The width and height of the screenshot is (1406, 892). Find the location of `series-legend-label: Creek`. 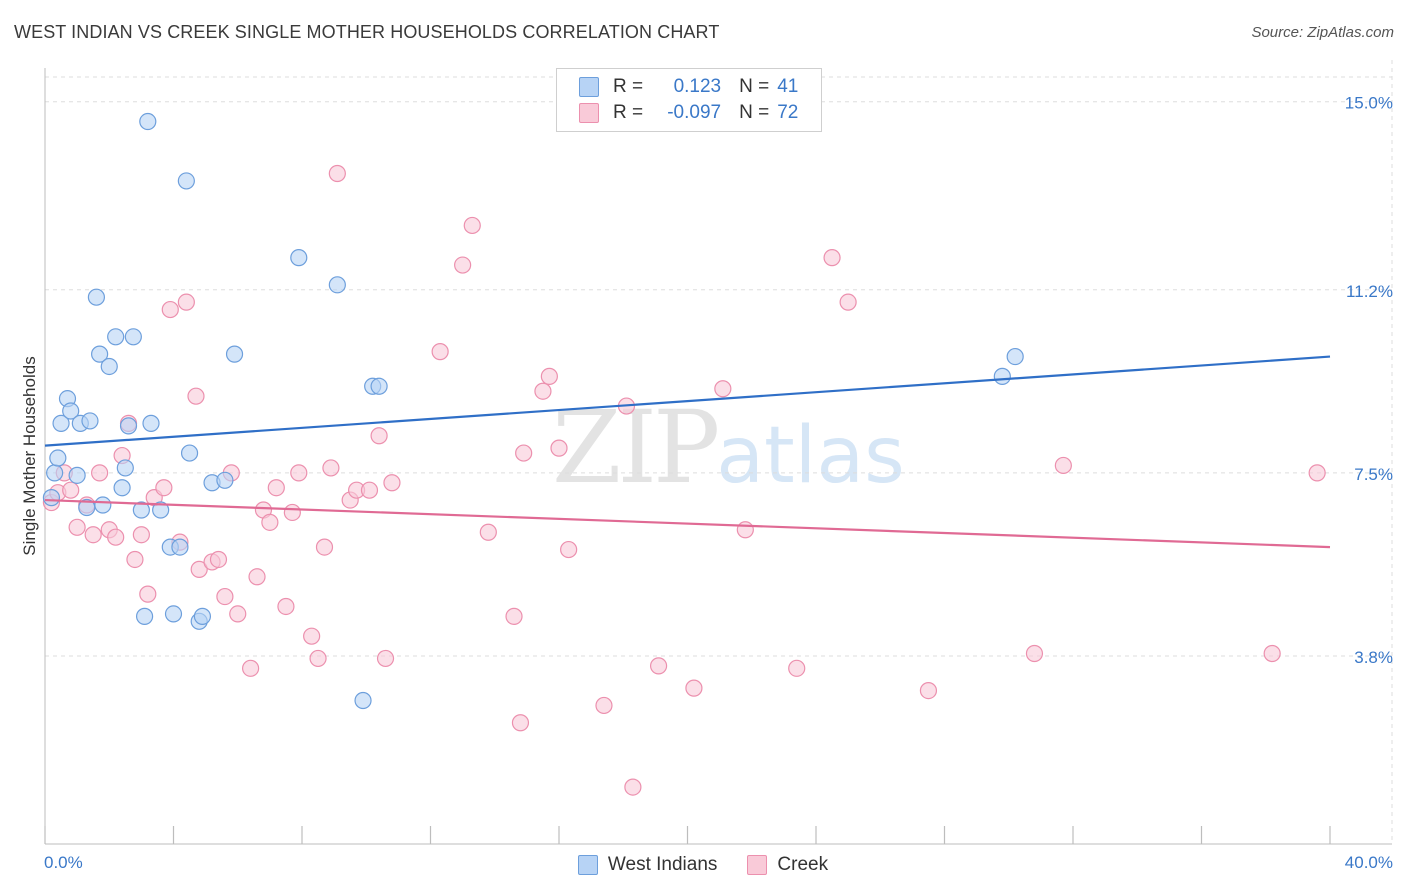

series-legend-label: Creek is located at coordinates (803, 864).